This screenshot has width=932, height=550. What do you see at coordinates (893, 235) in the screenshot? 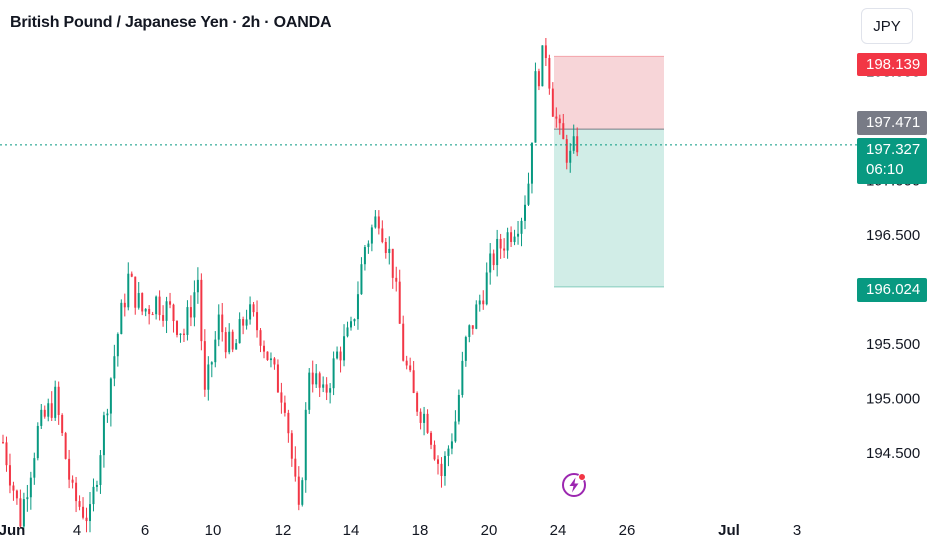
I see `y-tick-label: 196.500` at bounding box center [893, 235].